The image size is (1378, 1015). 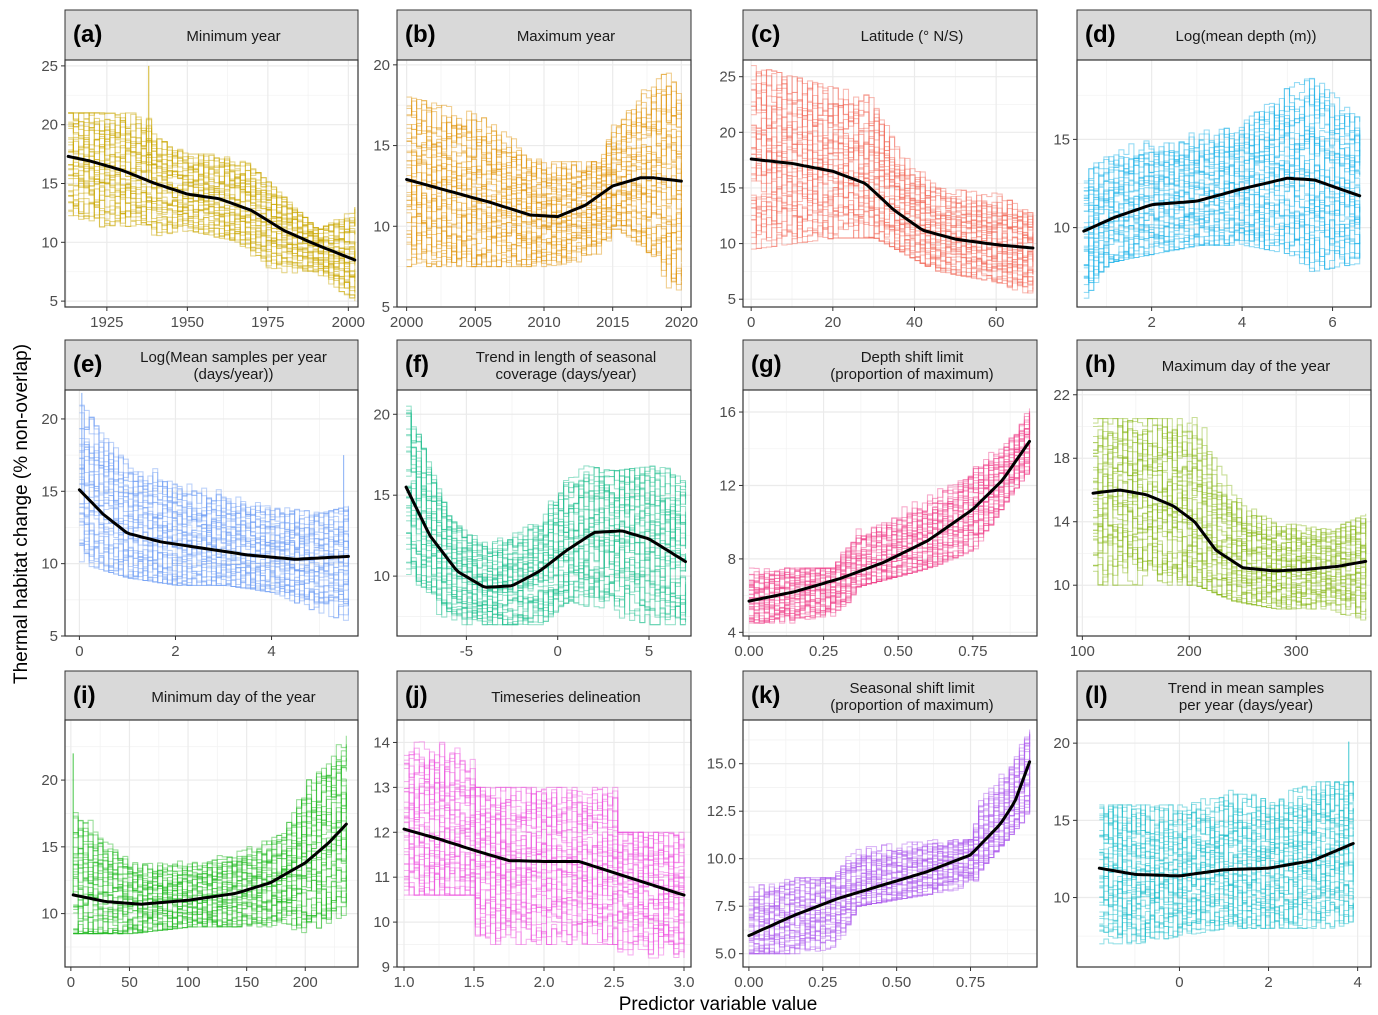 I want to click on y-tick-label: 20, so click(x=381, y=414).